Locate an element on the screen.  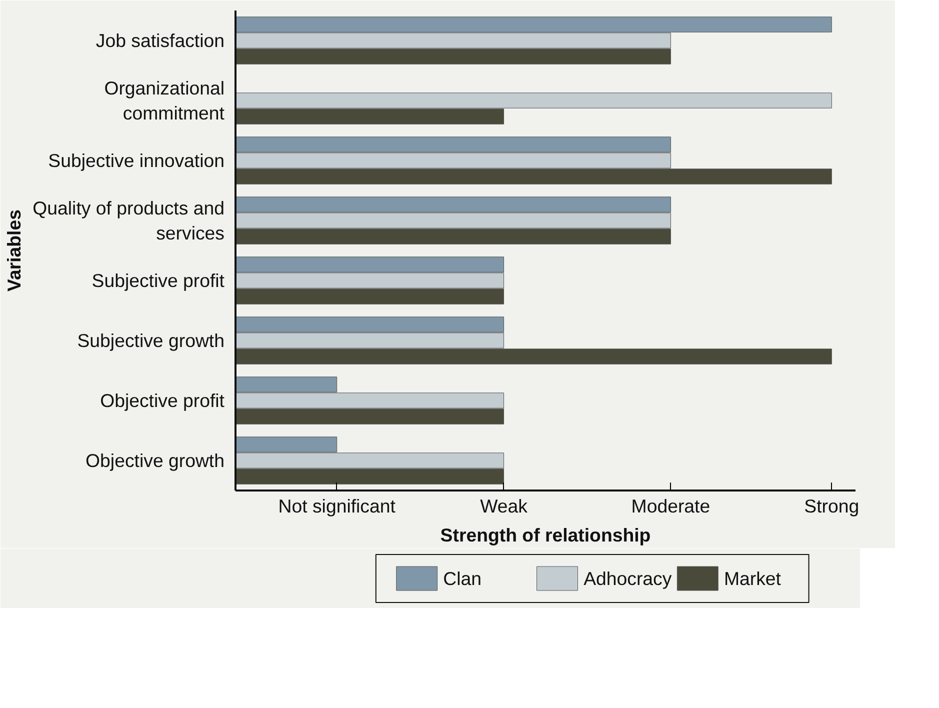
y-axis-title: Variables is located at coordinates (14, 251).